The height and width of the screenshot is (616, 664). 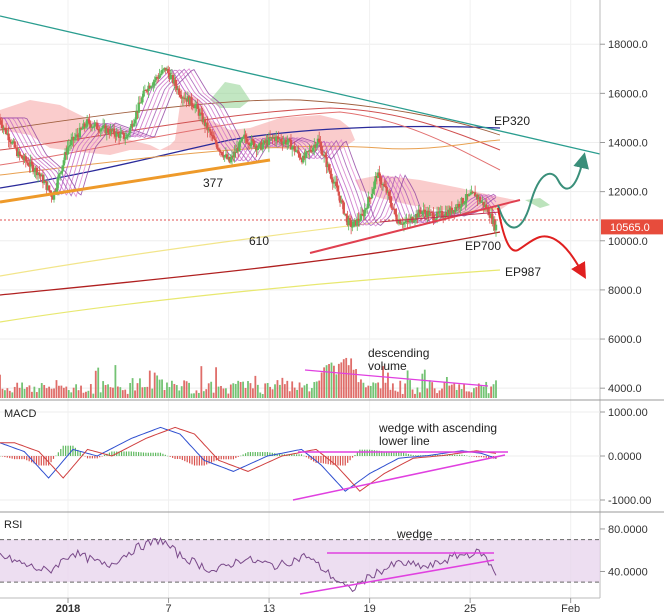 What do you see at coordinates (630, 228) in the screenshot?
I see `last-price-label: 10565.0` at bounding box center [630, 228].